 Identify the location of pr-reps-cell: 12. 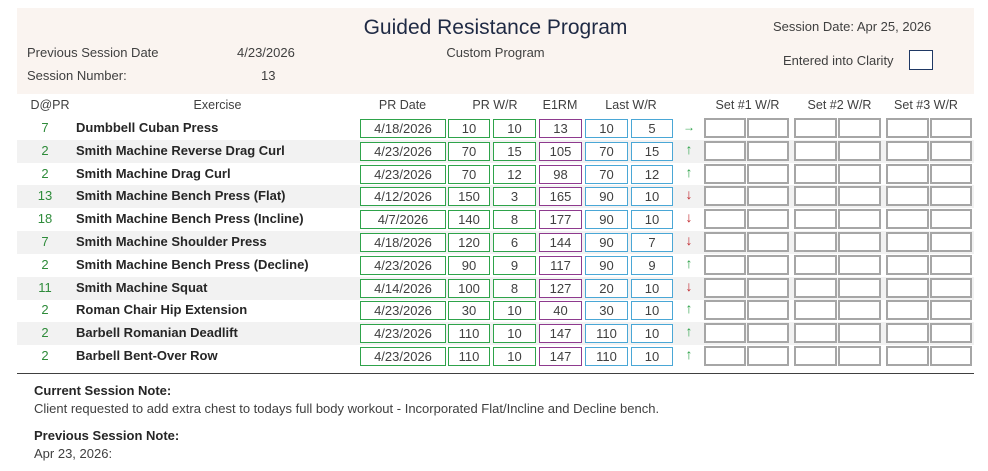
(514, 174).